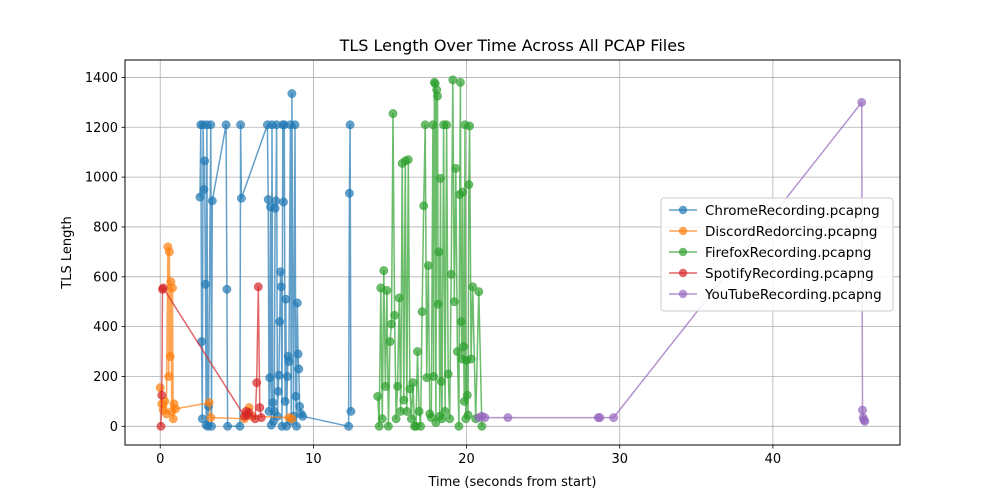 This screenshot has height=504, width=1000. Describe the element at coordinates (619, 459) in the screenshot. I see `x-tick-label: 30` at that location.